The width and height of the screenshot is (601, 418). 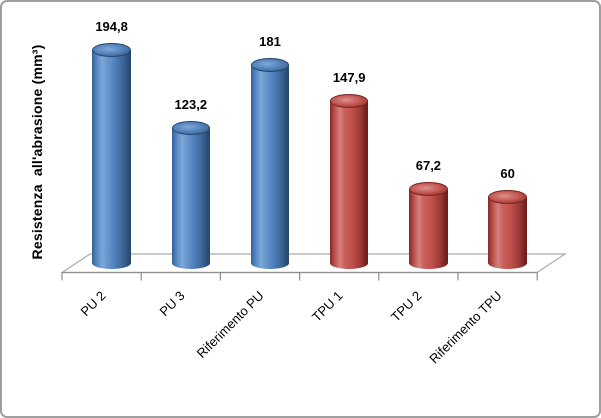 I want to click on bar-value-label: 123,2, so click(x=191, y=105).